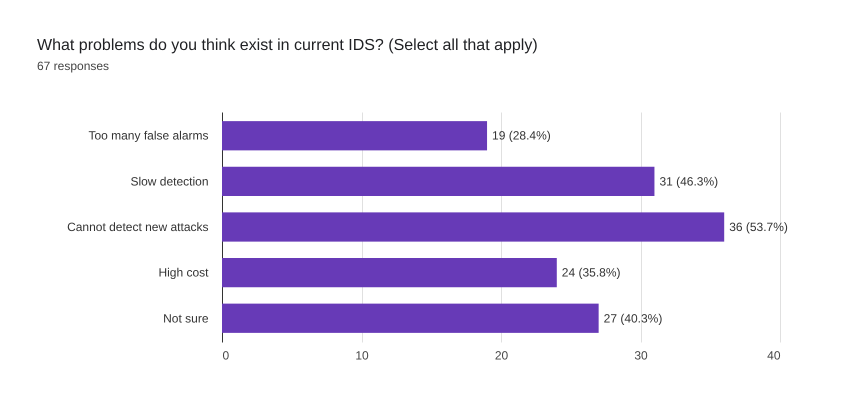 The image size is (853, 416). I want to click on text: 67 responses, so click(73, 66).